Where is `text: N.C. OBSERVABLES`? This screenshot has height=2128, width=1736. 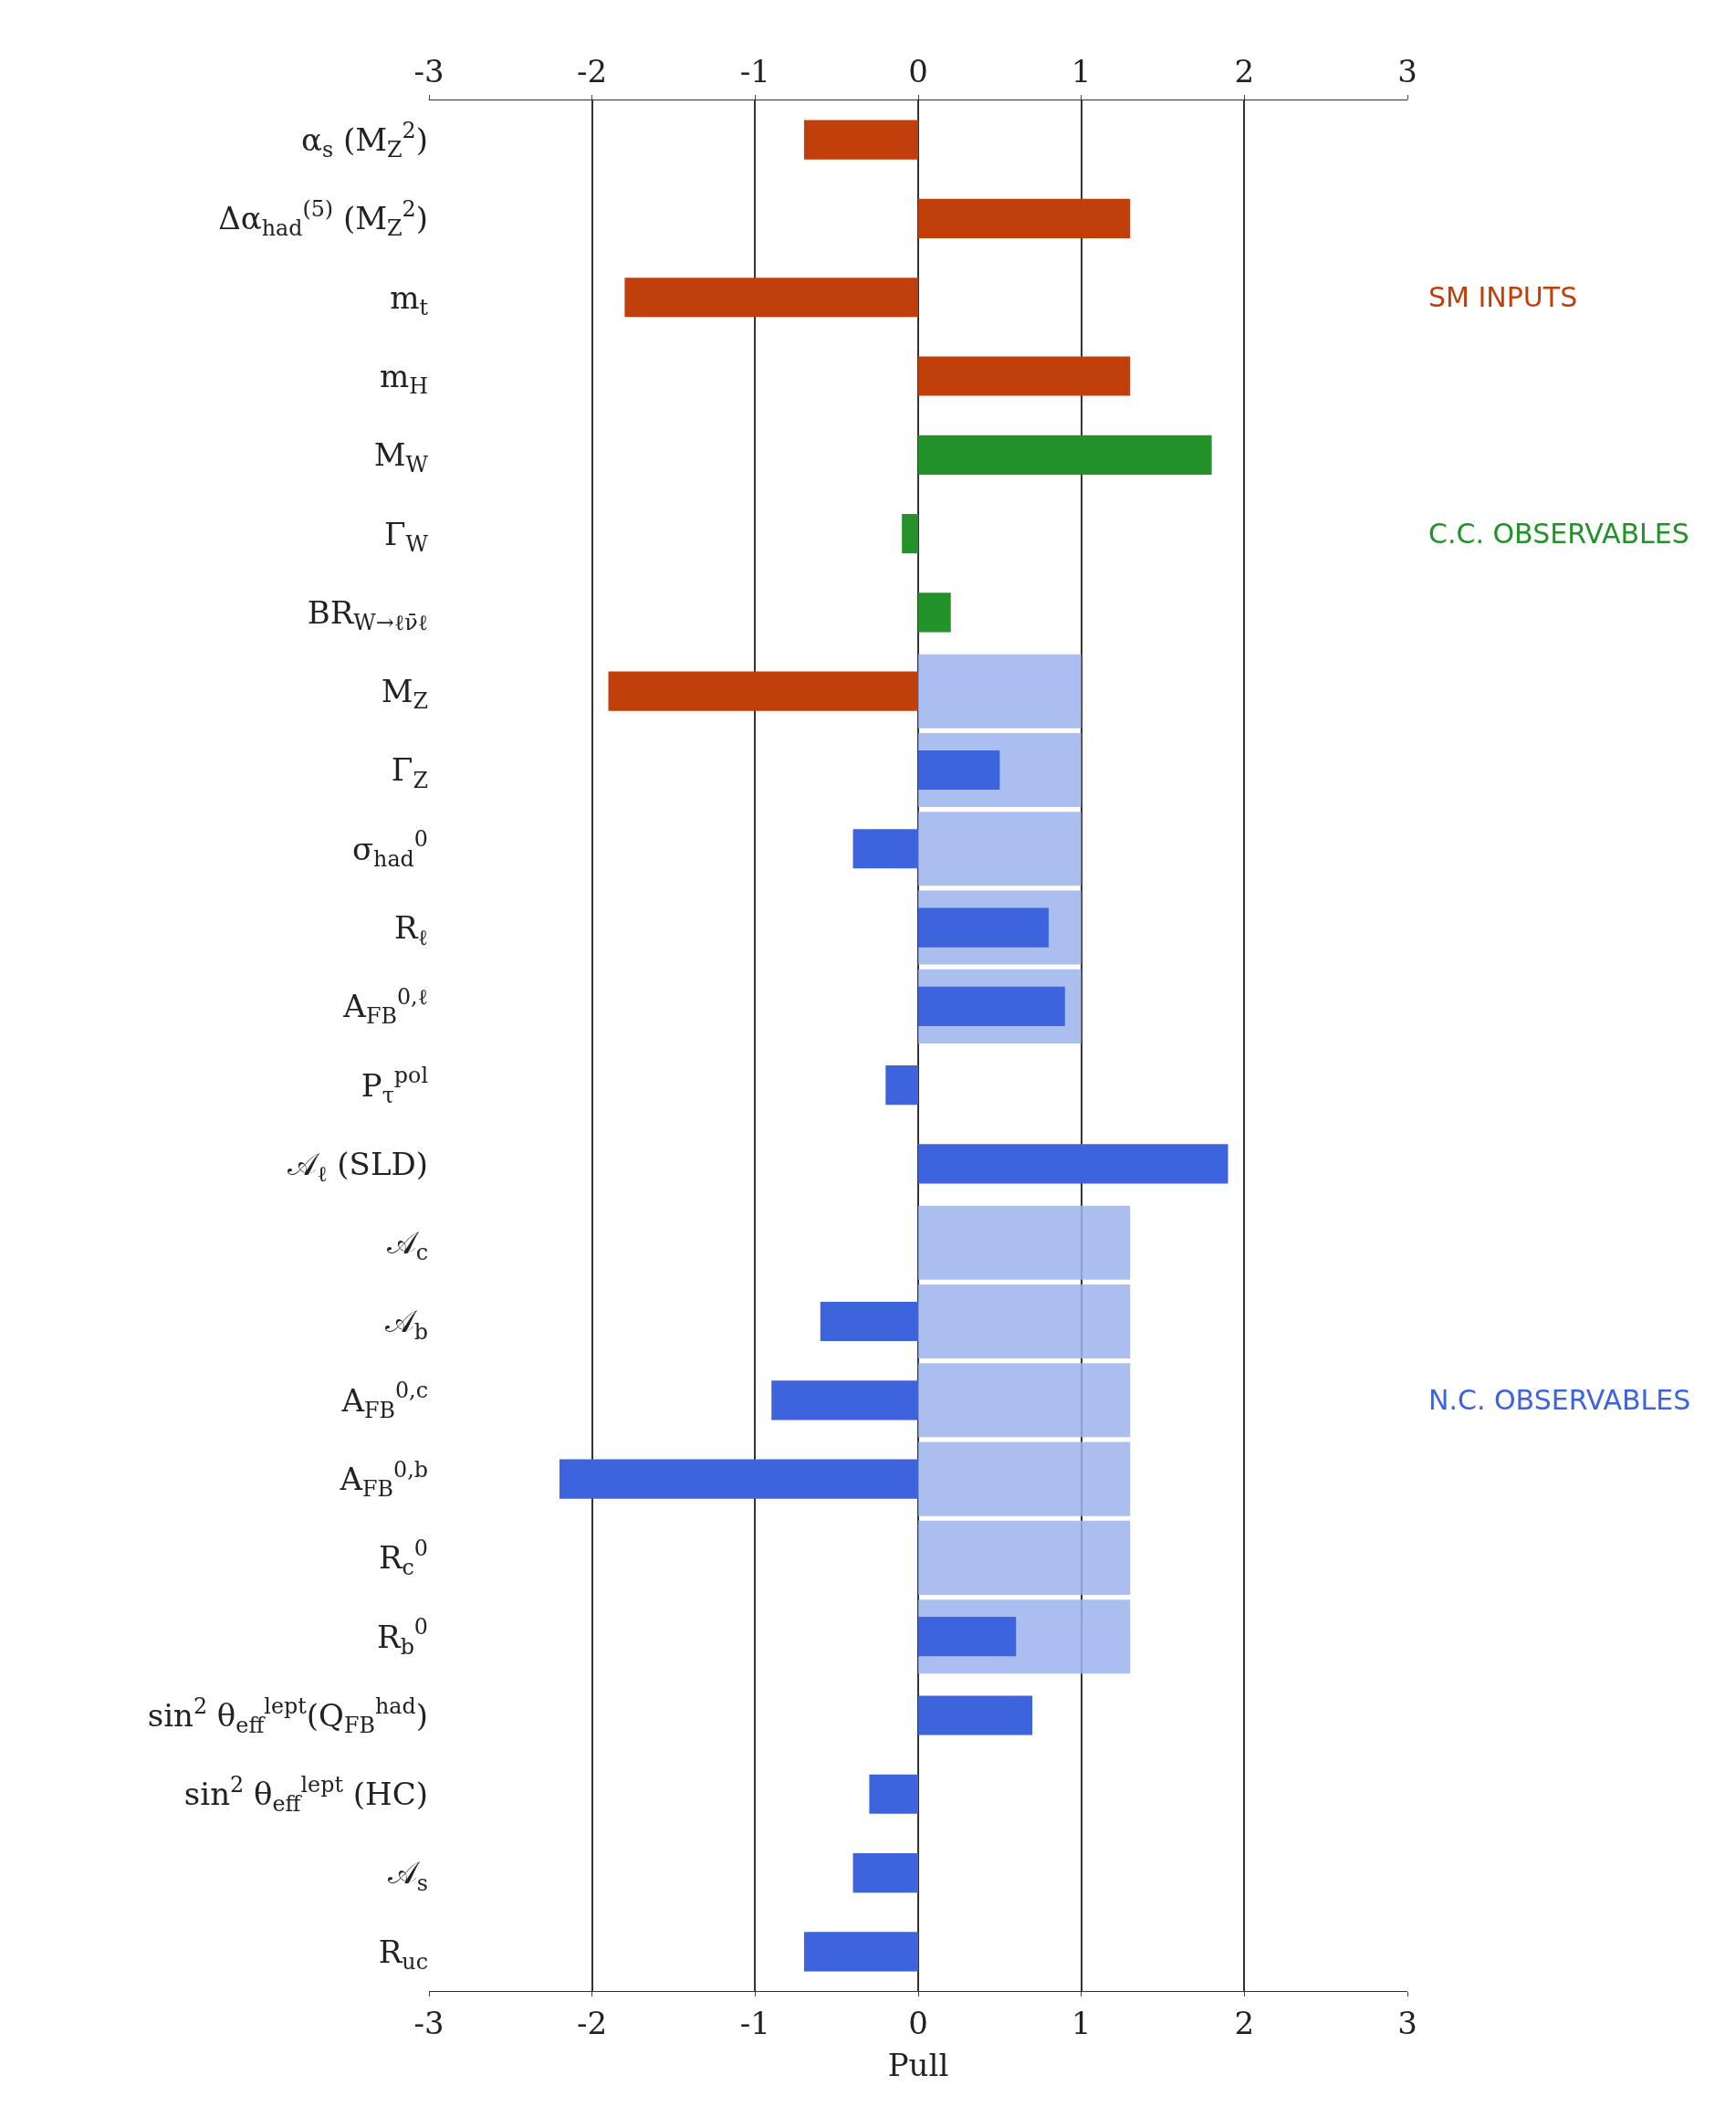
text: N.C. OBSERVABLES is located at coordinates (1559, 1400).